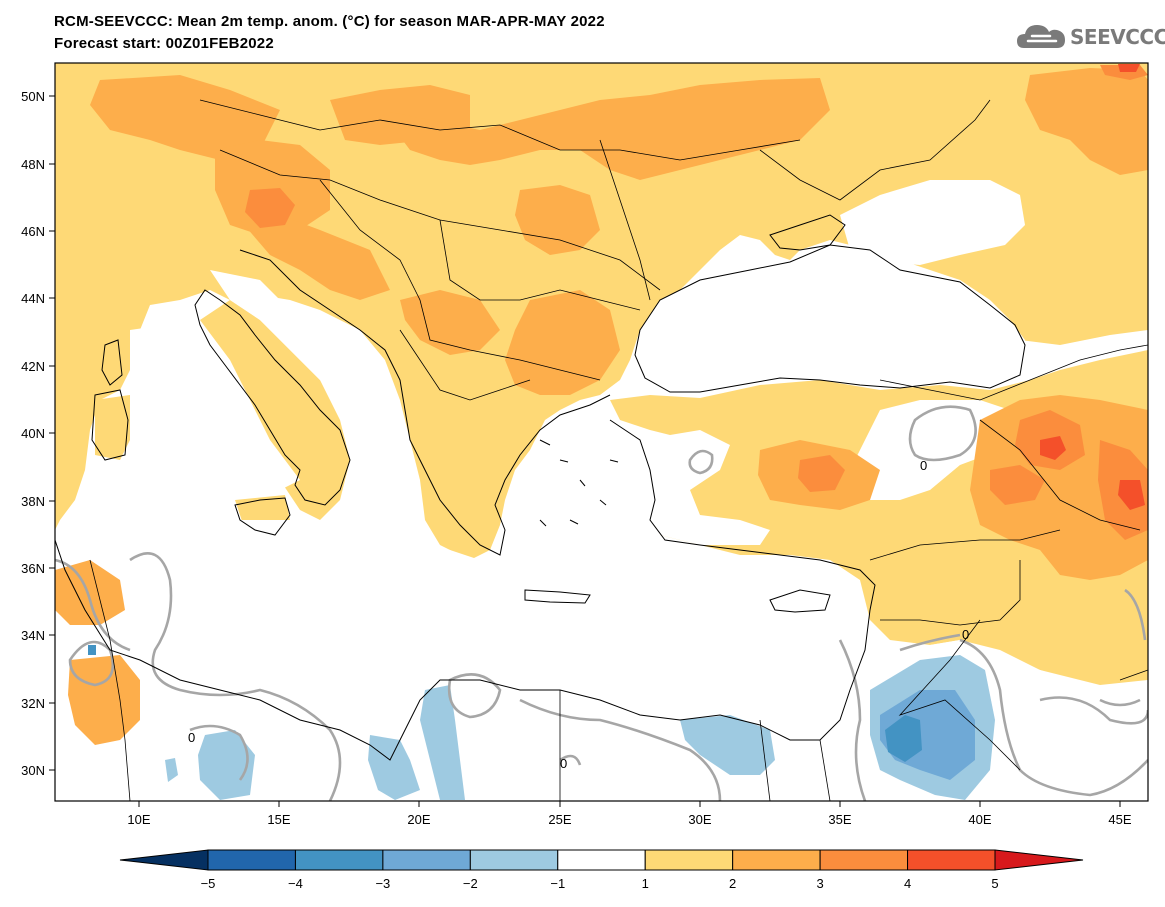  Describe the element at coordinates (33, 501) in the screenshot. I see `lat-tick-label: 38N` at that location.